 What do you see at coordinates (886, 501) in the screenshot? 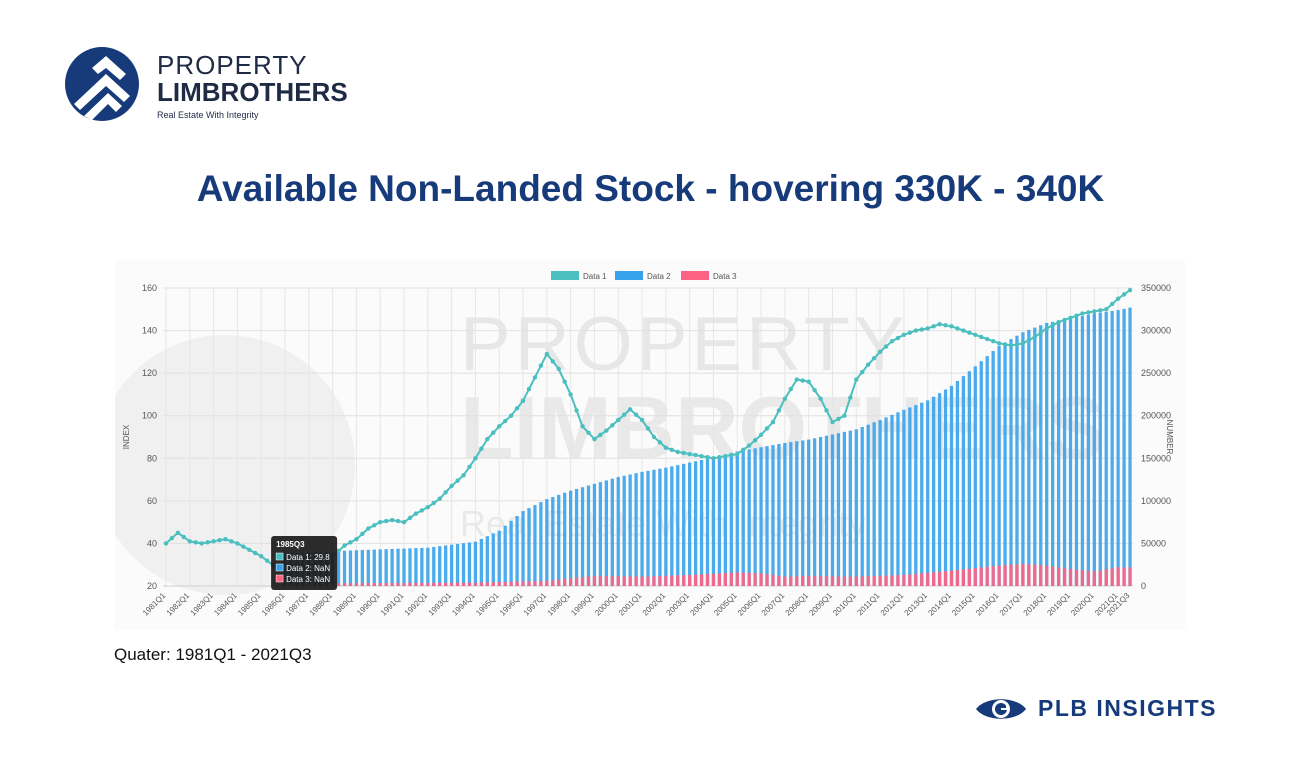
I see `bar-data2-2011Q2` at bounding box center [886, 501].